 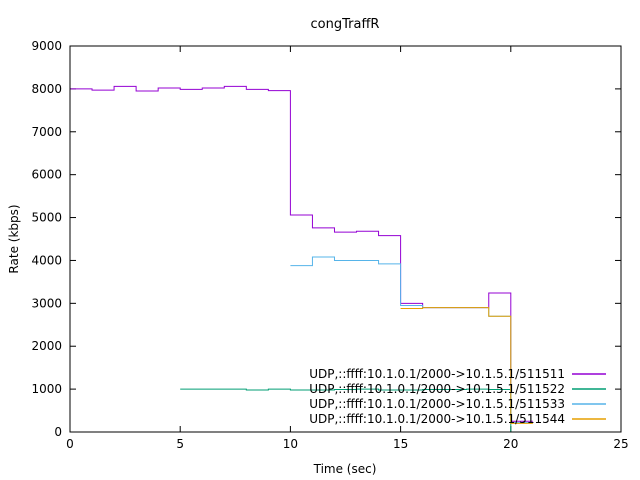 I want to click on y-tick-label: 2000, so click(x=46, y=346).